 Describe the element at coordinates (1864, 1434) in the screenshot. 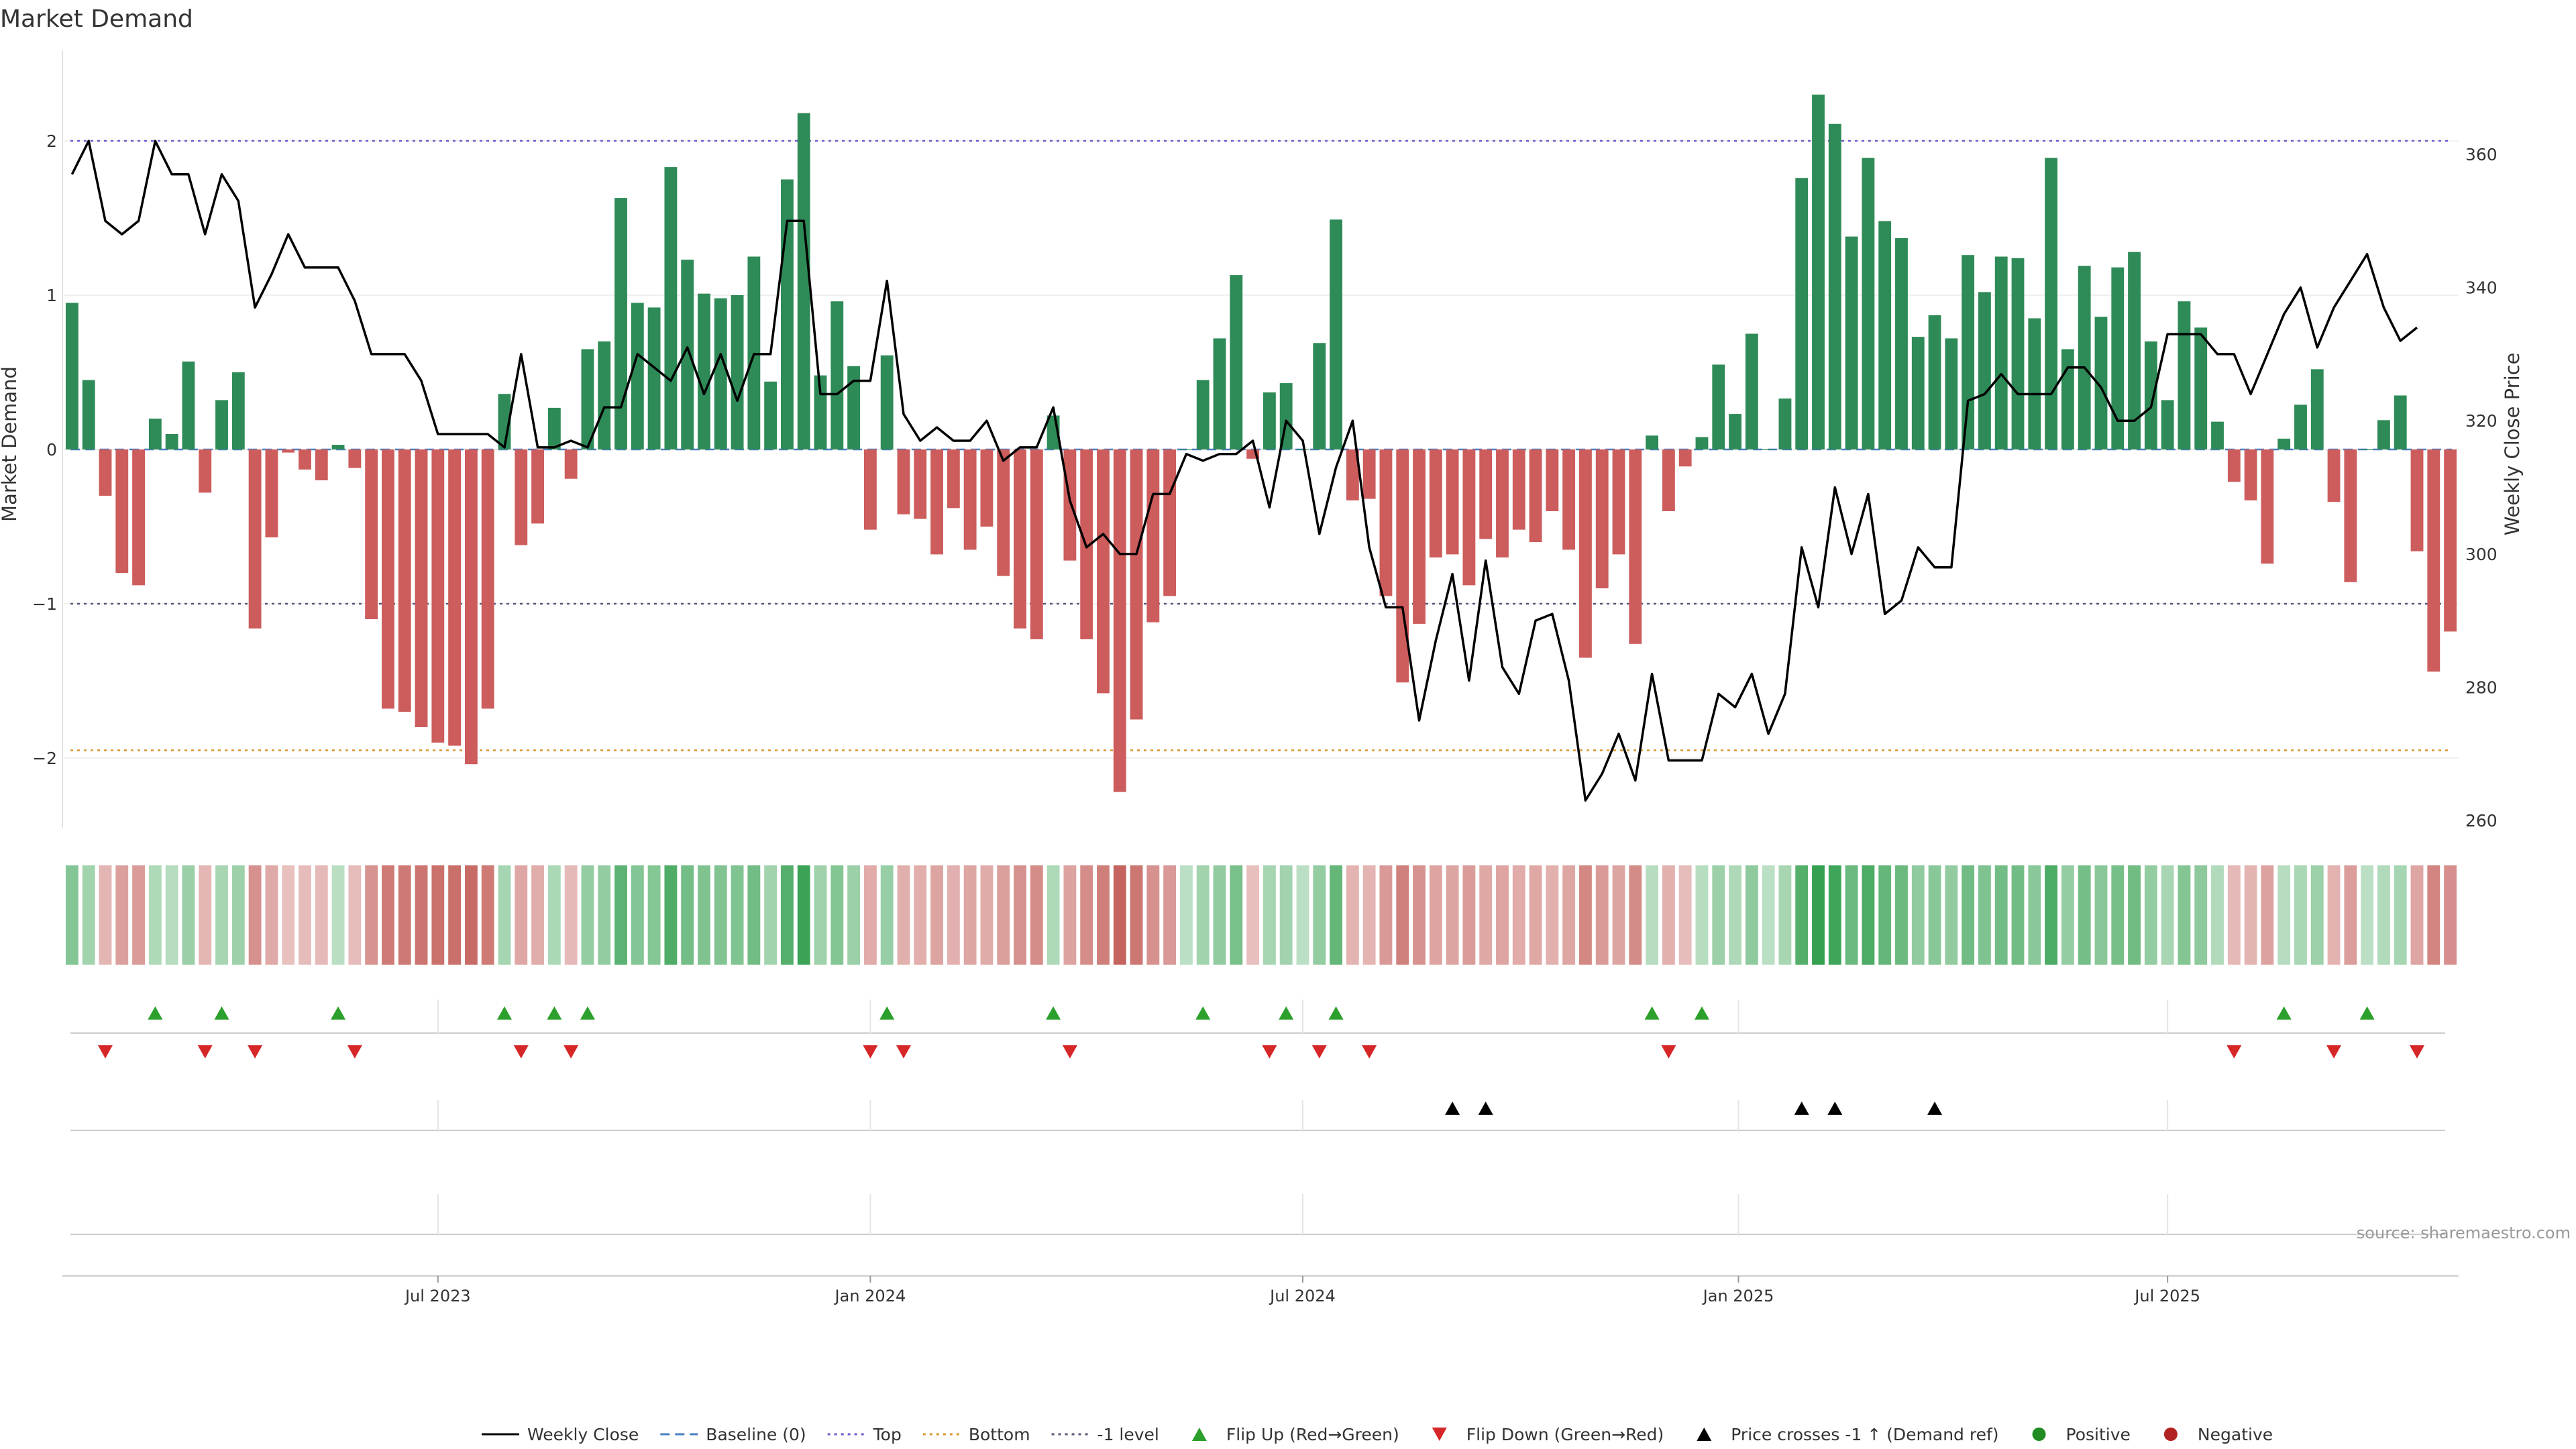

I see `legend-label: Price crosses -1 ↑ (Demand ref)` at that location.